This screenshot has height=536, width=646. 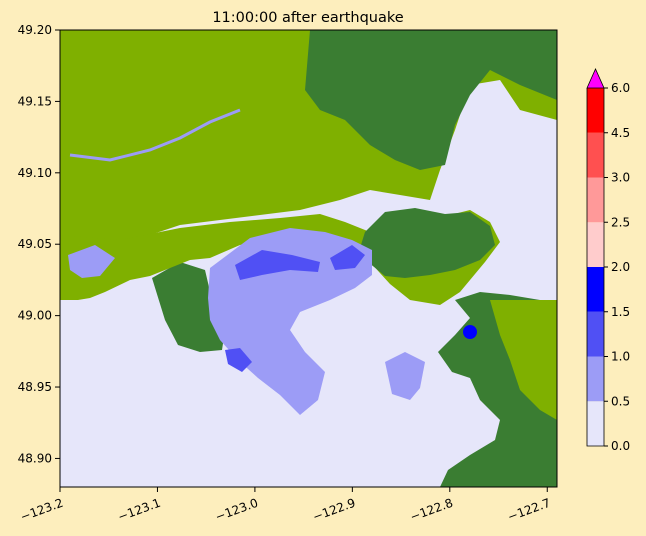 I want to click on y-axis: 48.90 48.95 49.00 49.05 49.10 49.15 49.20, so click(x=39, y=244).